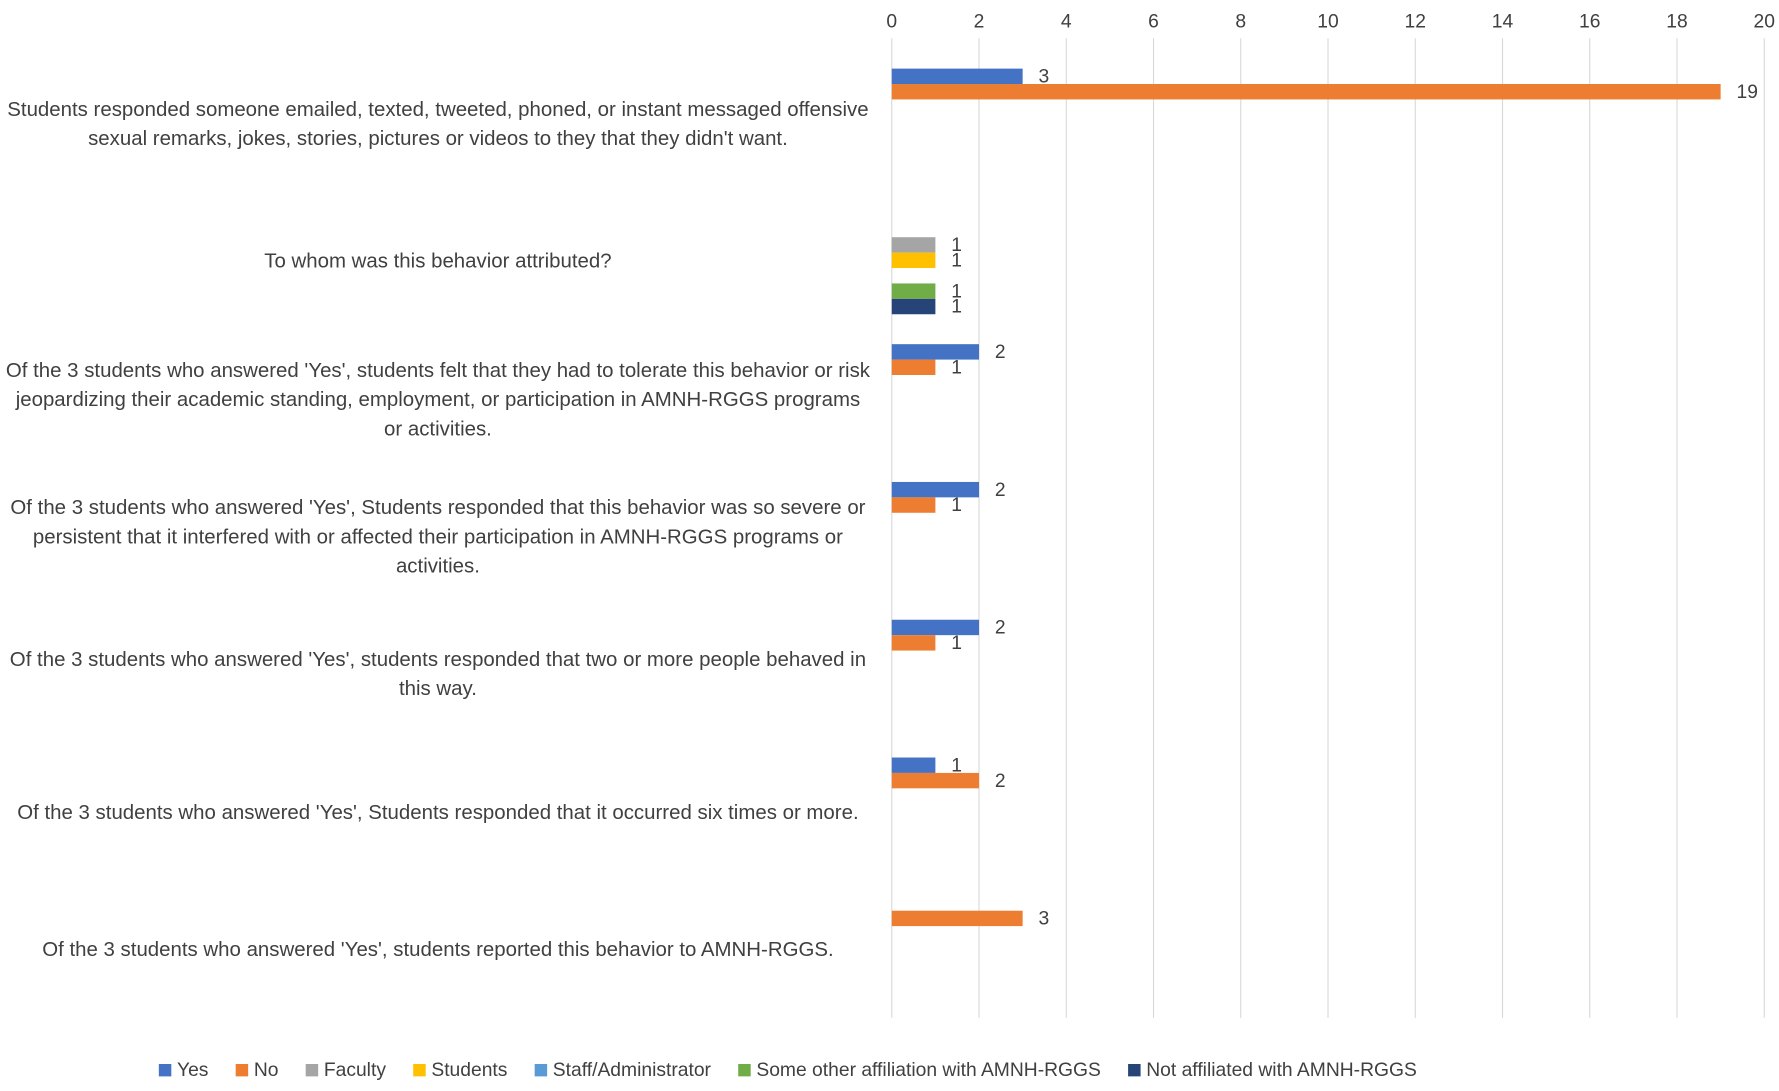 The image size is (1779, 1091). I want to click on x-tick-label: 2, so click(979, 22).